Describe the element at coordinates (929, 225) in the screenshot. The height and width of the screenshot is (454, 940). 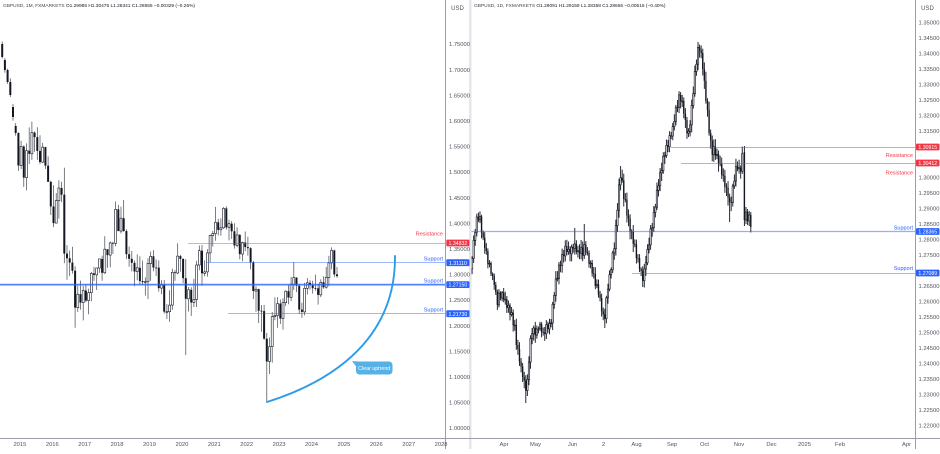
I see `svg-text: 1.28500` at that location.